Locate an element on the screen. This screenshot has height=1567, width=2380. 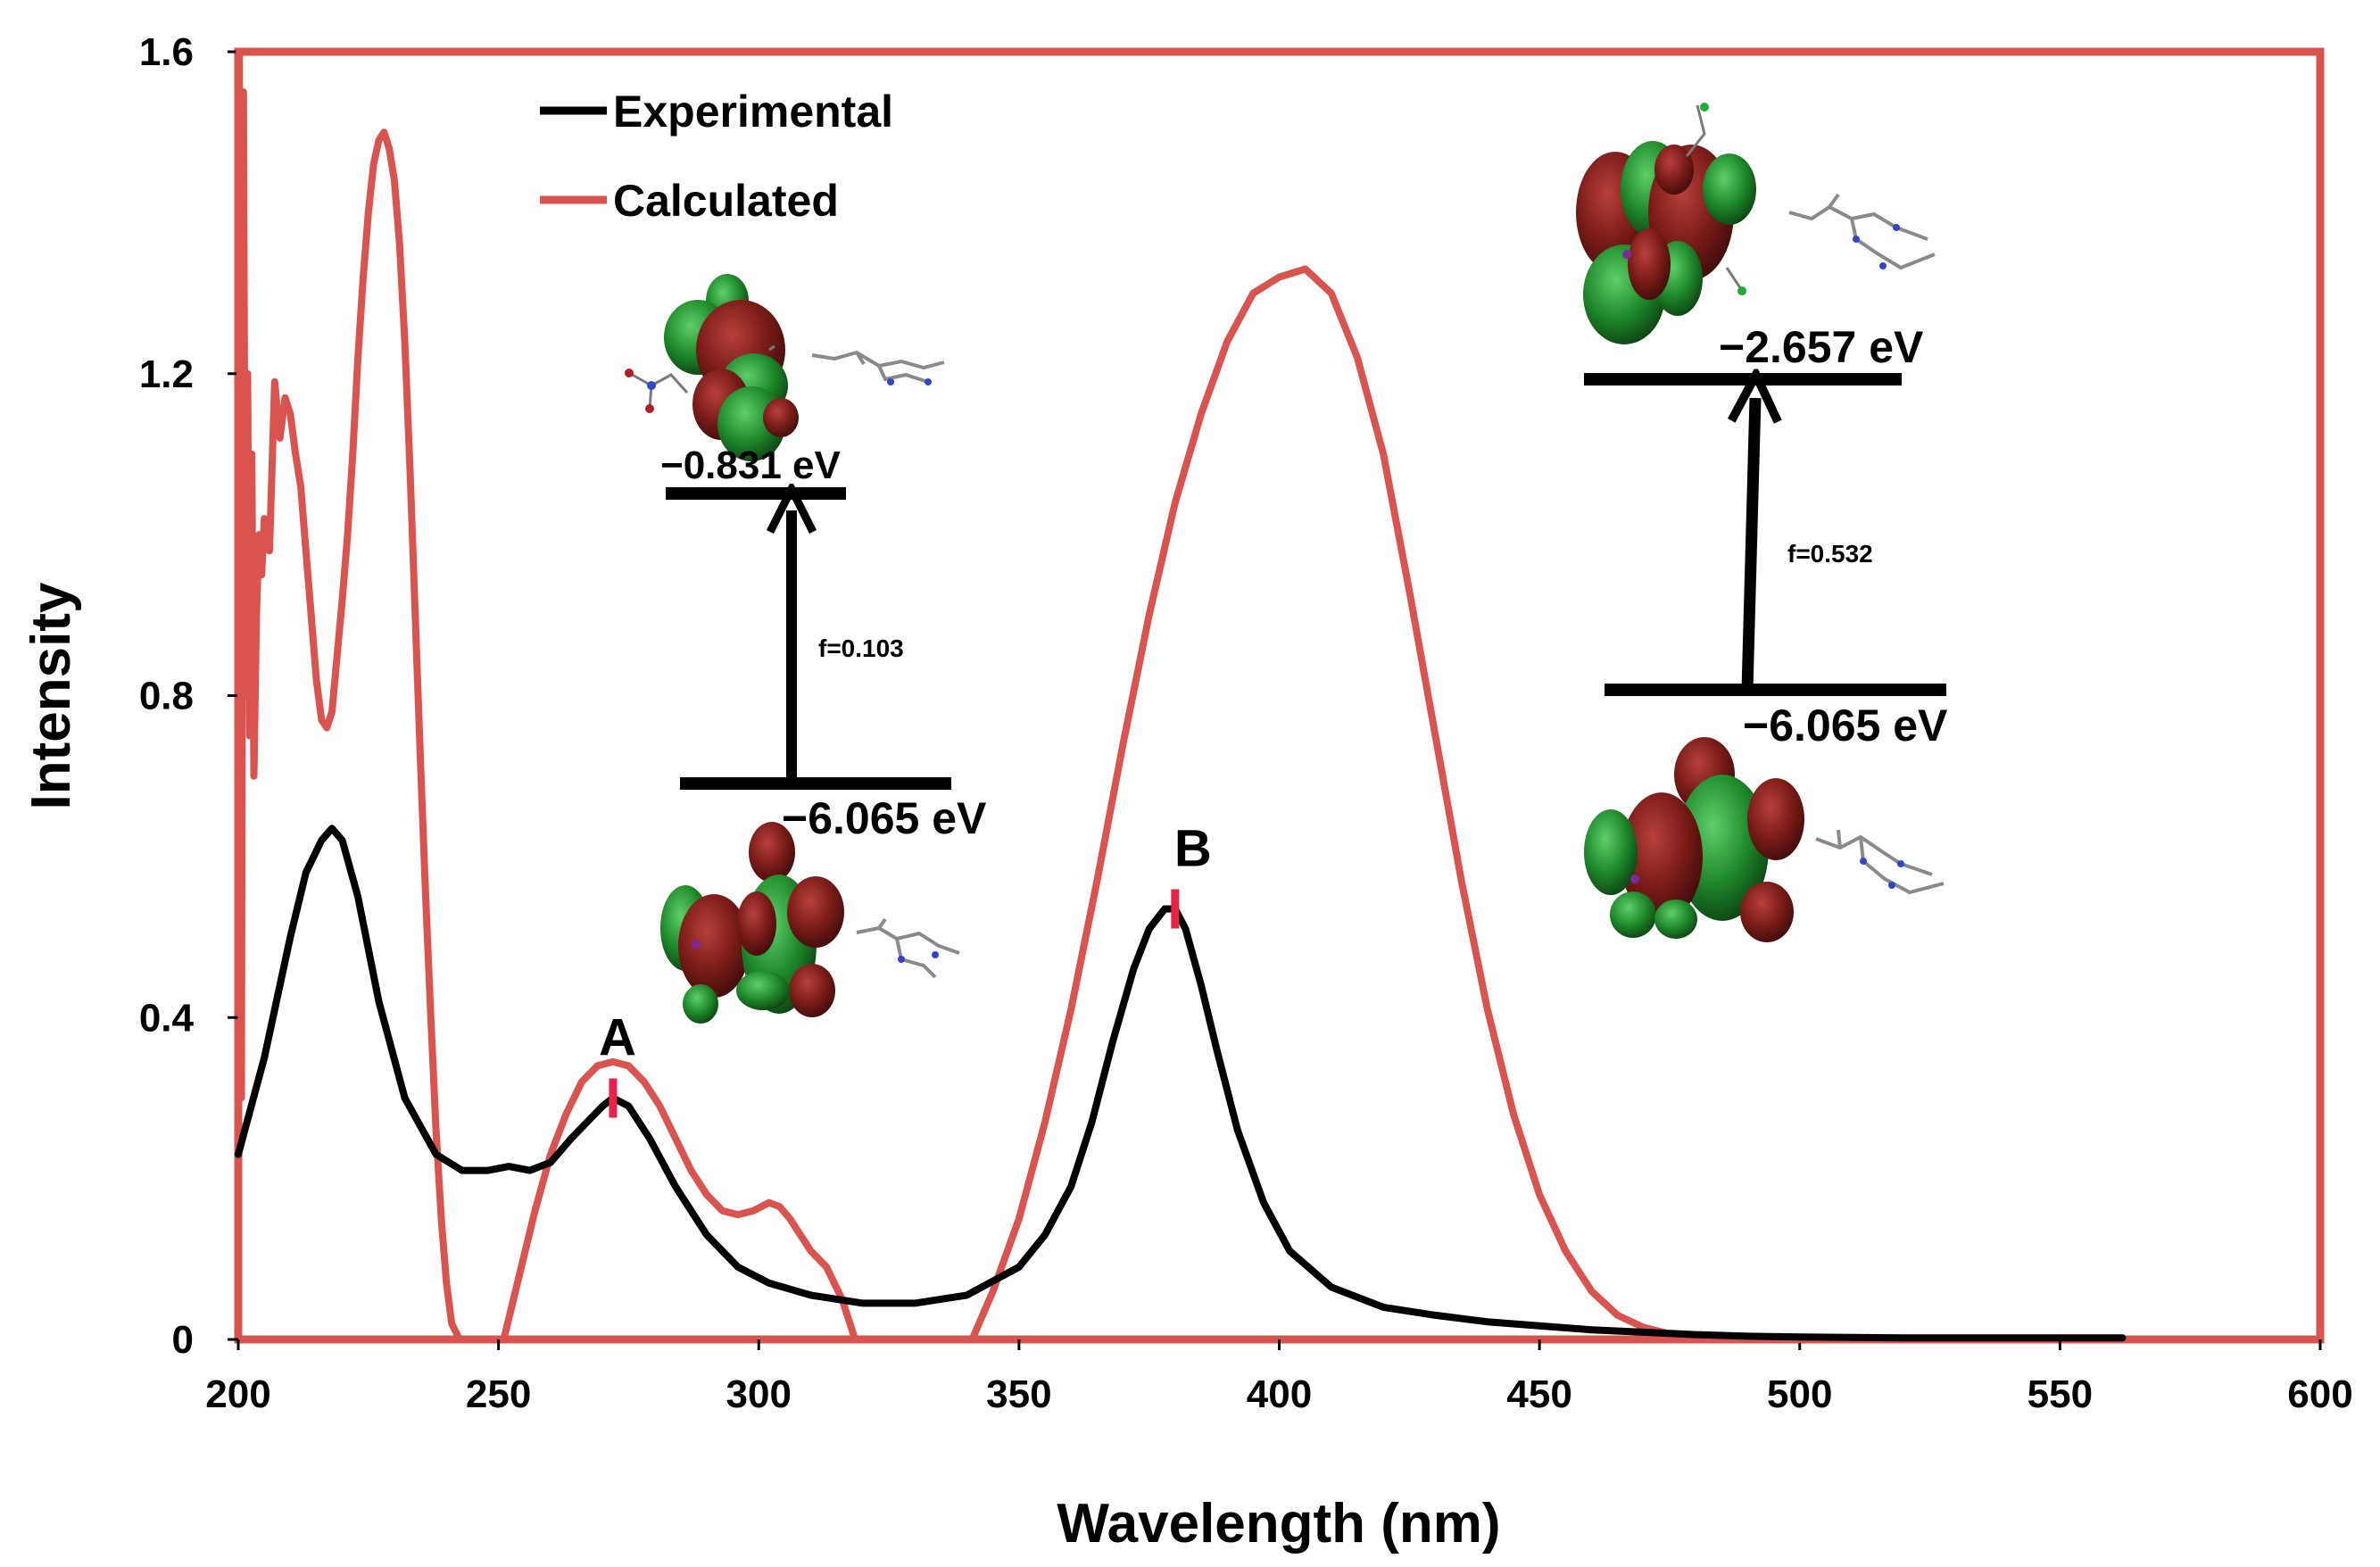
peak-a-label: A is located at coordinates (618, 1037).